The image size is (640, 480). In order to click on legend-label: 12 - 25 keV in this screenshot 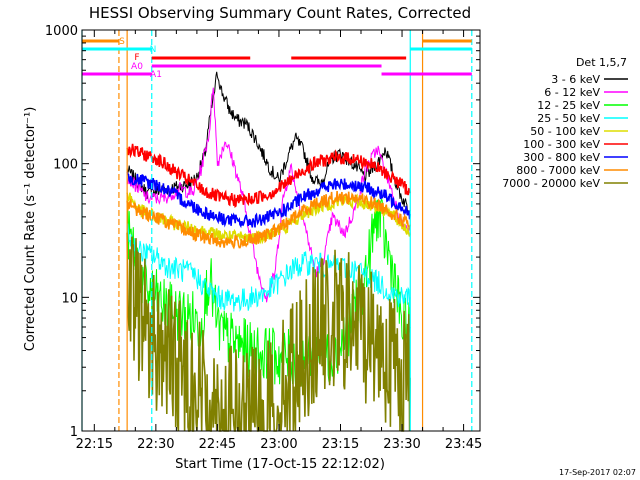, I will do `click(568, 105)`.